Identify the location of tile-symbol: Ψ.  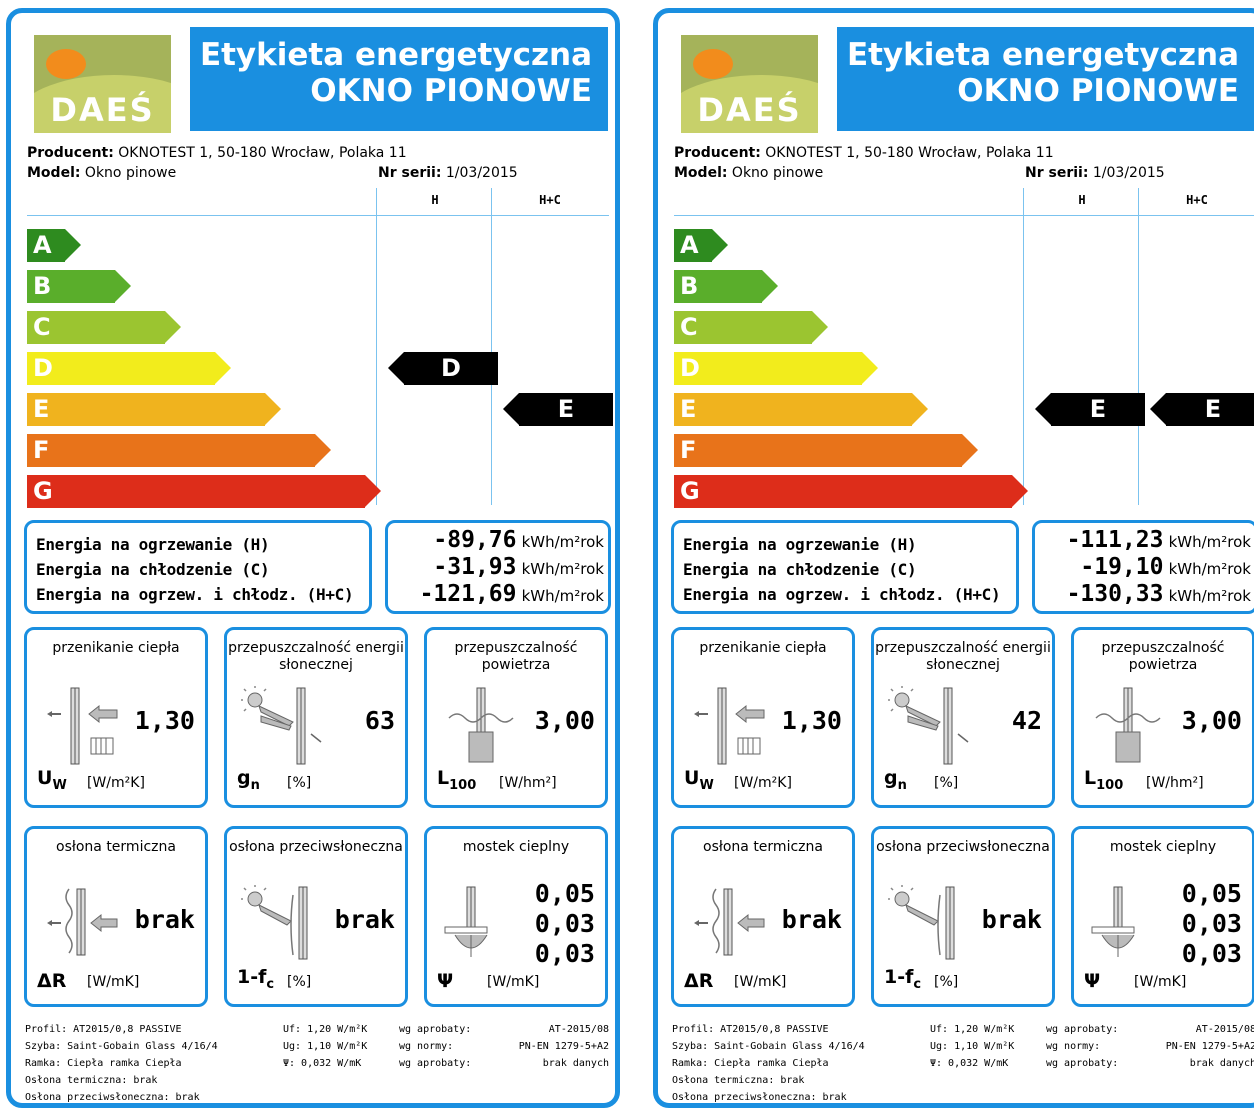
(1092, 981).